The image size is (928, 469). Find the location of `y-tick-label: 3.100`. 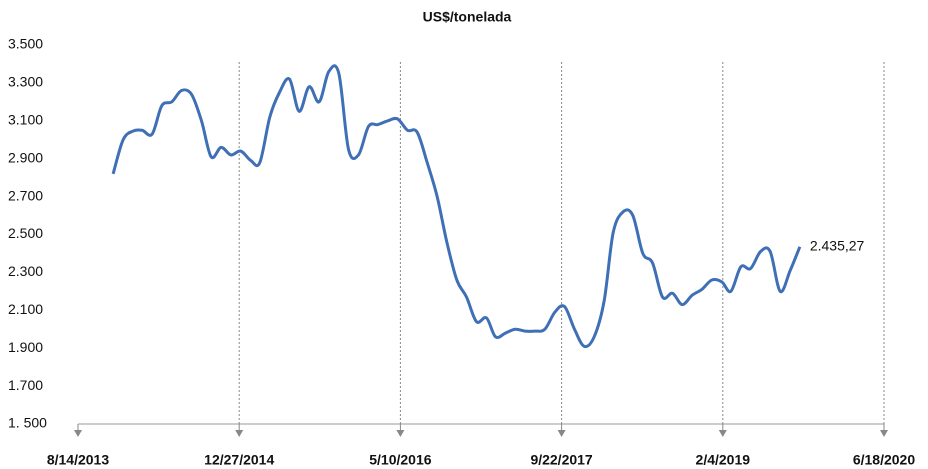

y-tick-label: 3.100 is located at coordinates (25, 120).